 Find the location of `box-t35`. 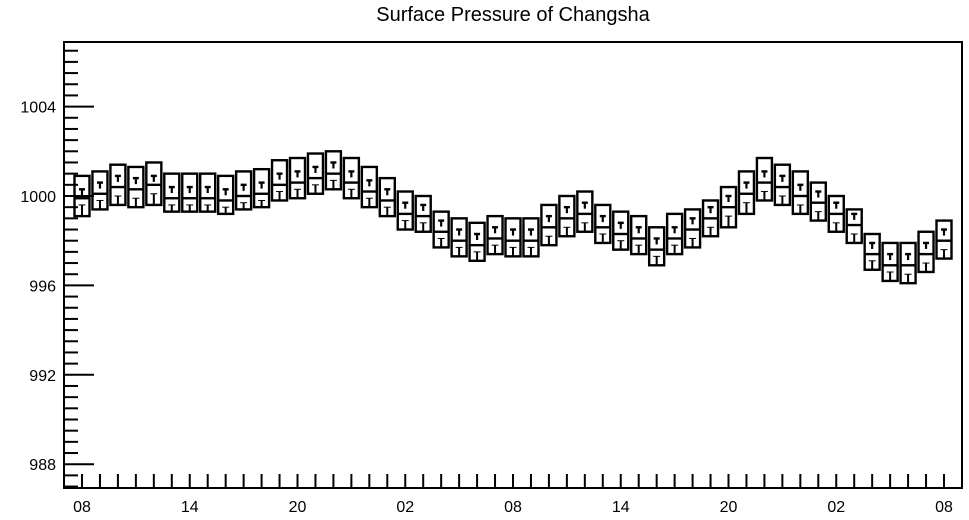

box-t35 is located at coordinates (710, 218).